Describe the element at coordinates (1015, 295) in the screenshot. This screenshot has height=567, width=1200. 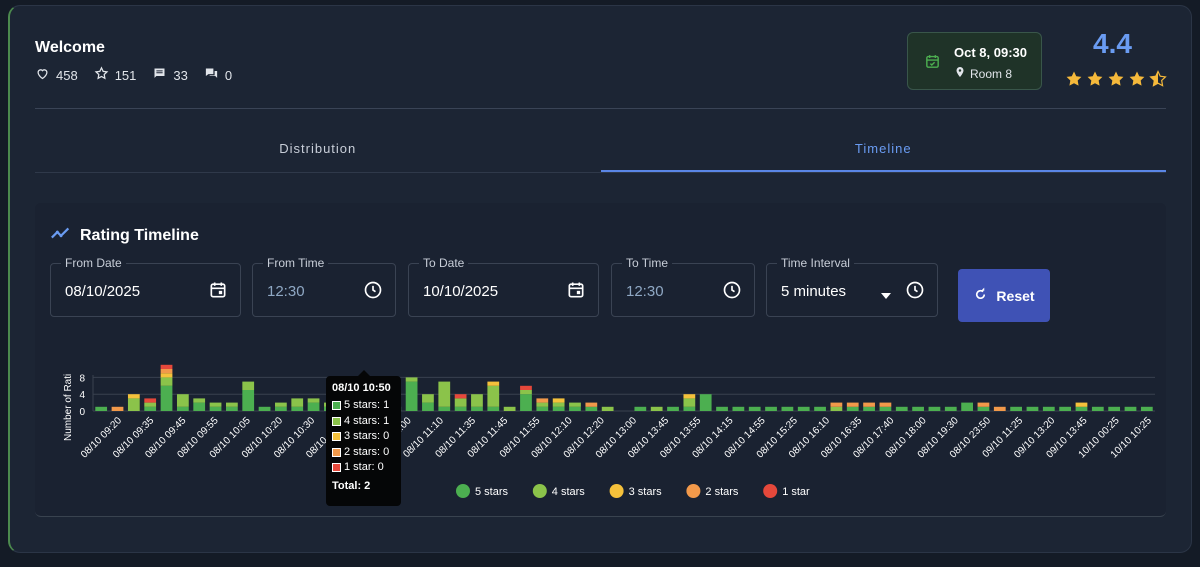
I see `reset-label: Reset` at that location.